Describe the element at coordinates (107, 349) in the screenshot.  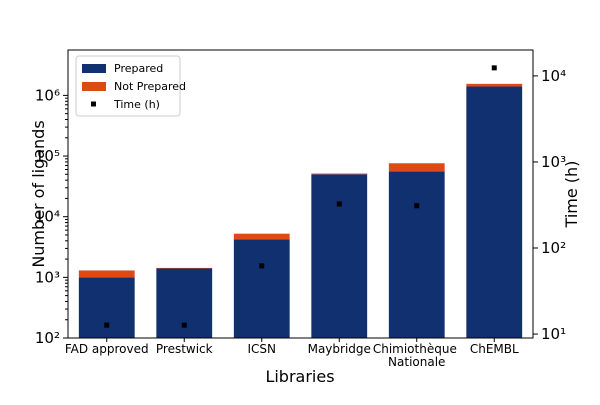
I see `x-tick-label: FAD approved` at that location.